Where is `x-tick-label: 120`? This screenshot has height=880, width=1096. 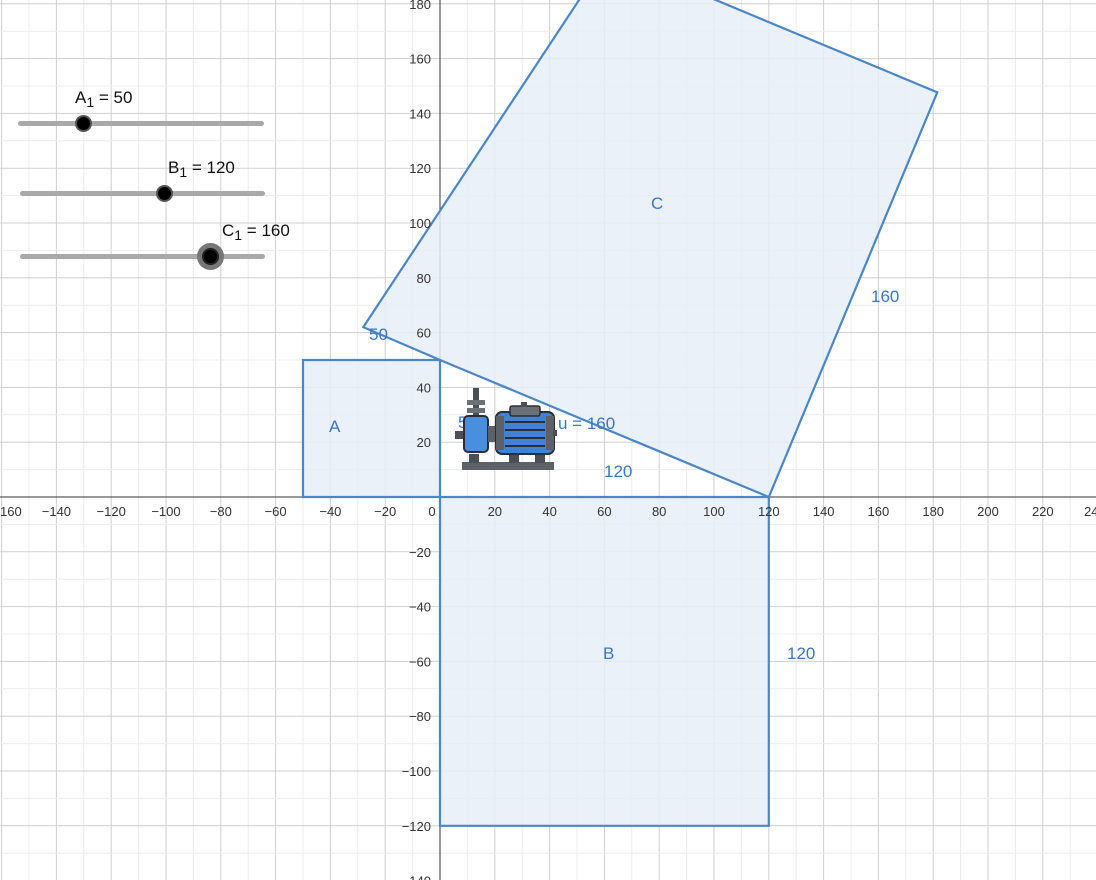 x-tick-label: 120 is located at coordinates (769, 511).